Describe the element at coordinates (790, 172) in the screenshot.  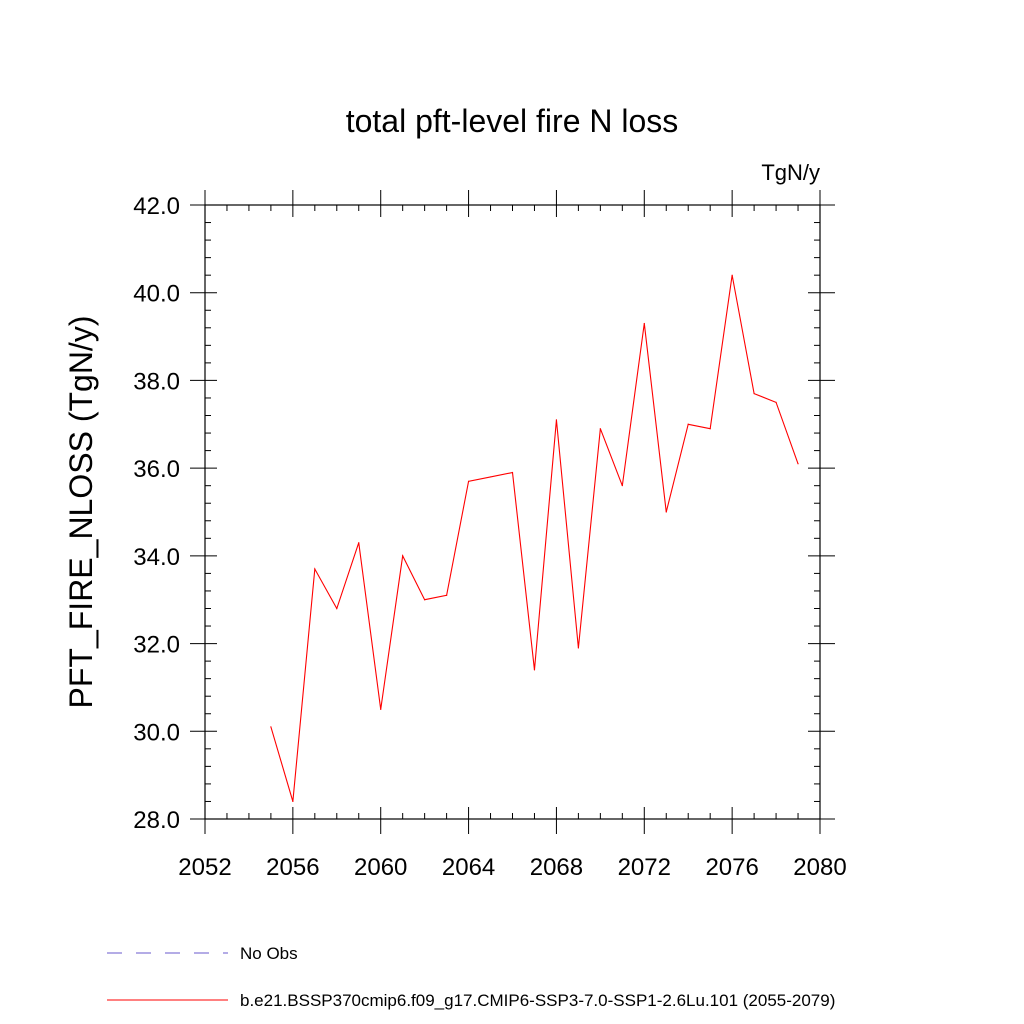
I see `units-label: TgN/y` at that location.